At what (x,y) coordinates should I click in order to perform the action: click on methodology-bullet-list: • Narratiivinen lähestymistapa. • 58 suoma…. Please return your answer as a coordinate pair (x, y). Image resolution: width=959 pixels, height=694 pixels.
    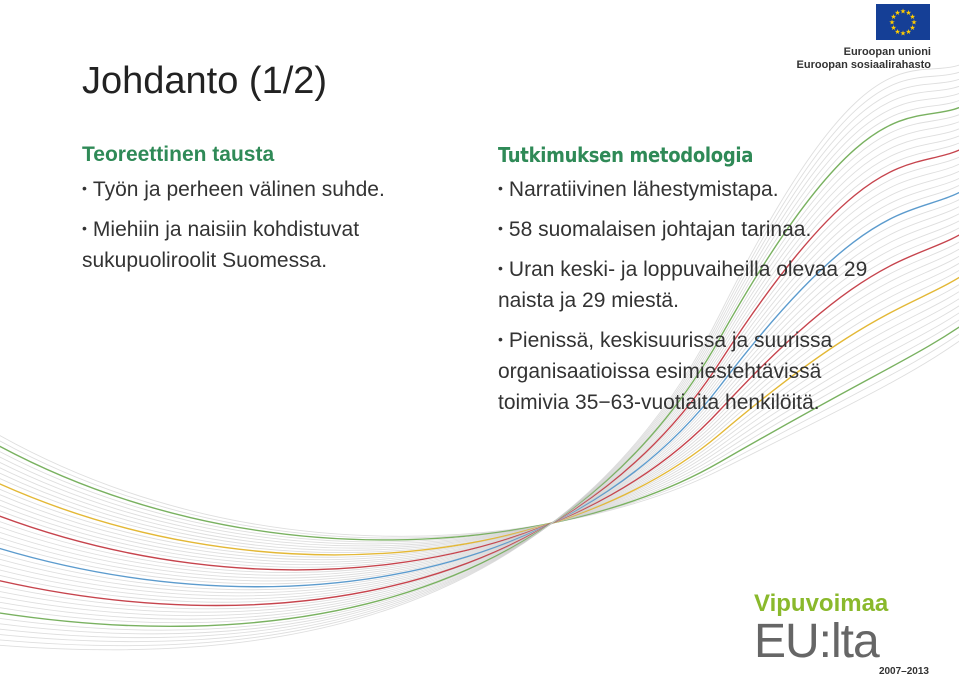
    Looking at the image, I should click on (683, 295).